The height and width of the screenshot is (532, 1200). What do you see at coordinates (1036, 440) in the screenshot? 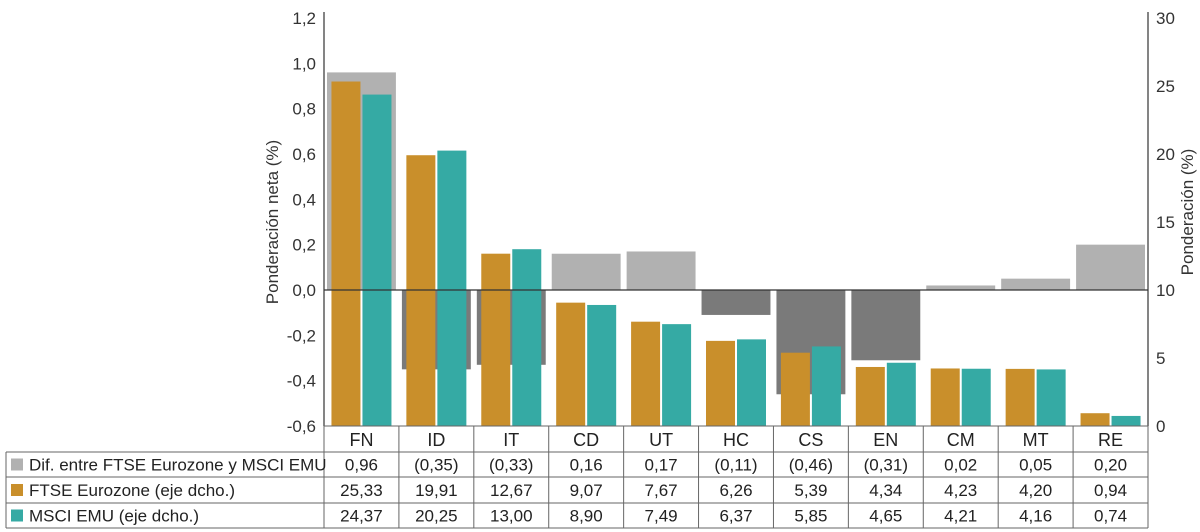
I see `category-label-mt: MT` at bounding box center [1036, 440].